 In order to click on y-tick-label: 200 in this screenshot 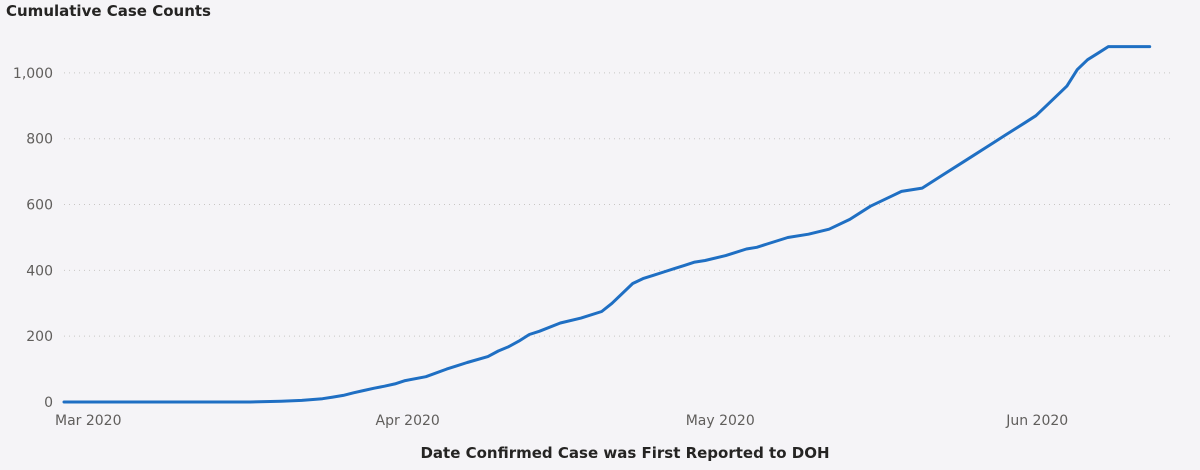, I will do `click(39, 337)`.